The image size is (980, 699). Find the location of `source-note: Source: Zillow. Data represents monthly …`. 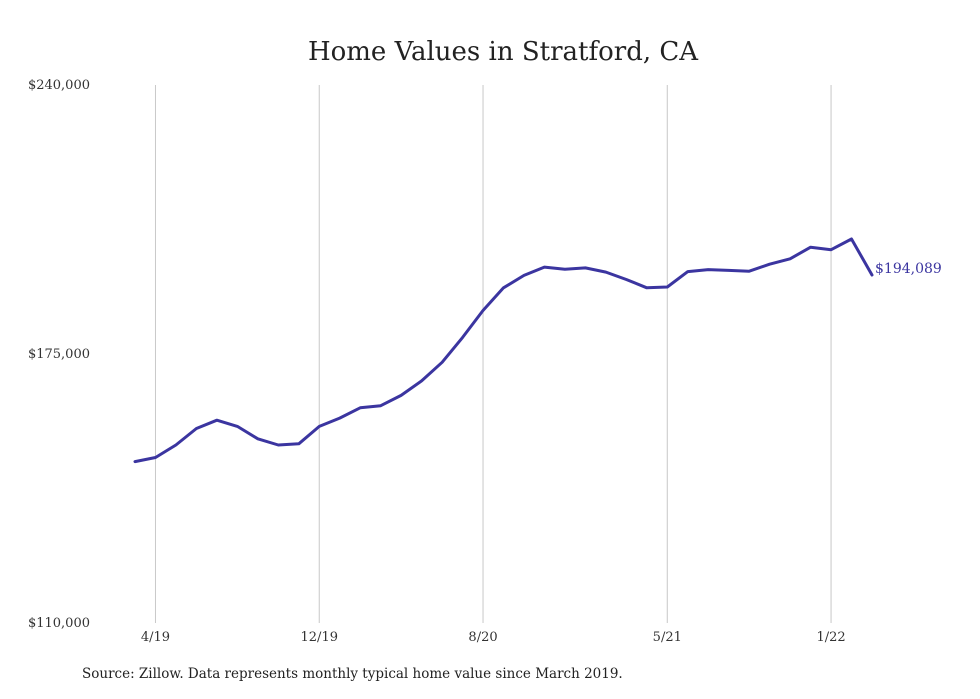

source-note: Source: Zillow. Data represents monthly … is located at coordinates (352, 674).